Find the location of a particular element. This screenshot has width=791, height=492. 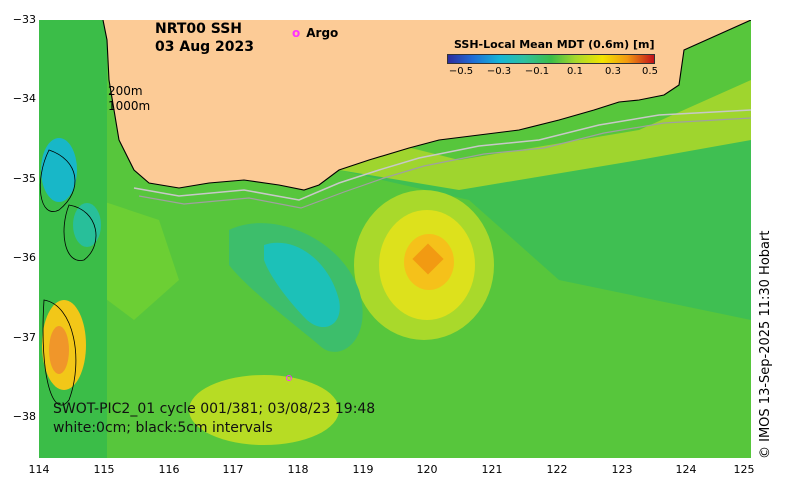

colorbar-tick: 0.3 is located at coordinates (613, 71).